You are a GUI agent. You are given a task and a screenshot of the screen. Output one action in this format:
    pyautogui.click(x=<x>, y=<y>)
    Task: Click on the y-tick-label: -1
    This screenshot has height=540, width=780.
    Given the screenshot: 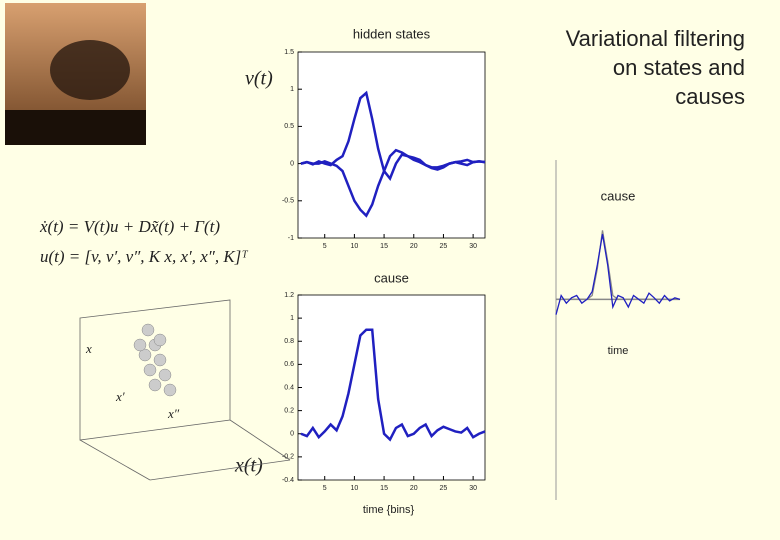 What is the action you would take?
    pyautogui.click(x=291, y=238)
    